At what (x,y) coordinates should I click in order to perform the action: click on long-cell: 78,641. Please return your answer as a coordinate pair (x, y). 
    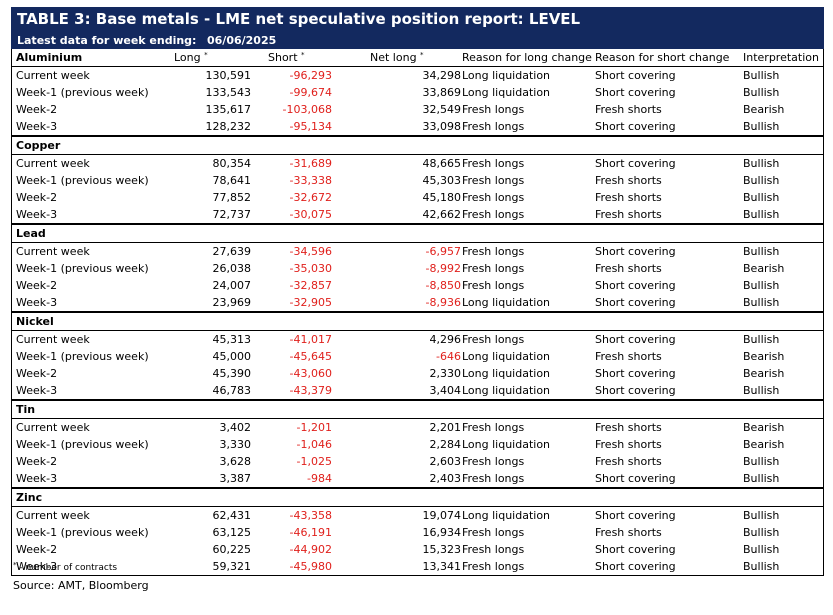
    Looking at the image, I should click on (232, 180).